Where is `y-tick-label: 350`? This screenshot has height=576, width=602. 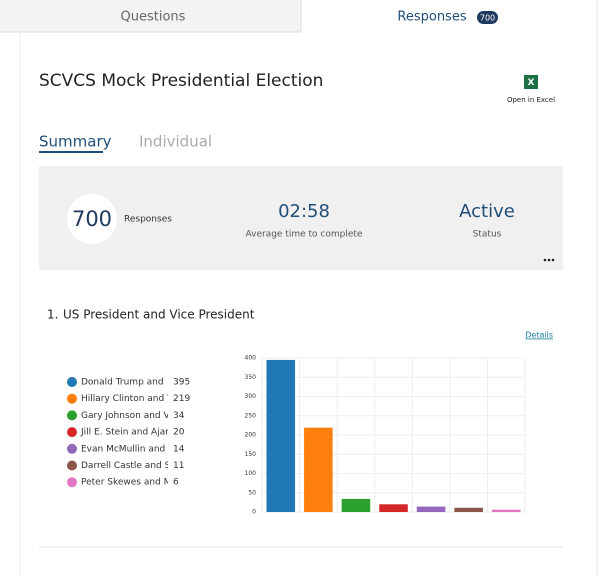
y-tick-label: 350 is located at coordinates (251, 377).